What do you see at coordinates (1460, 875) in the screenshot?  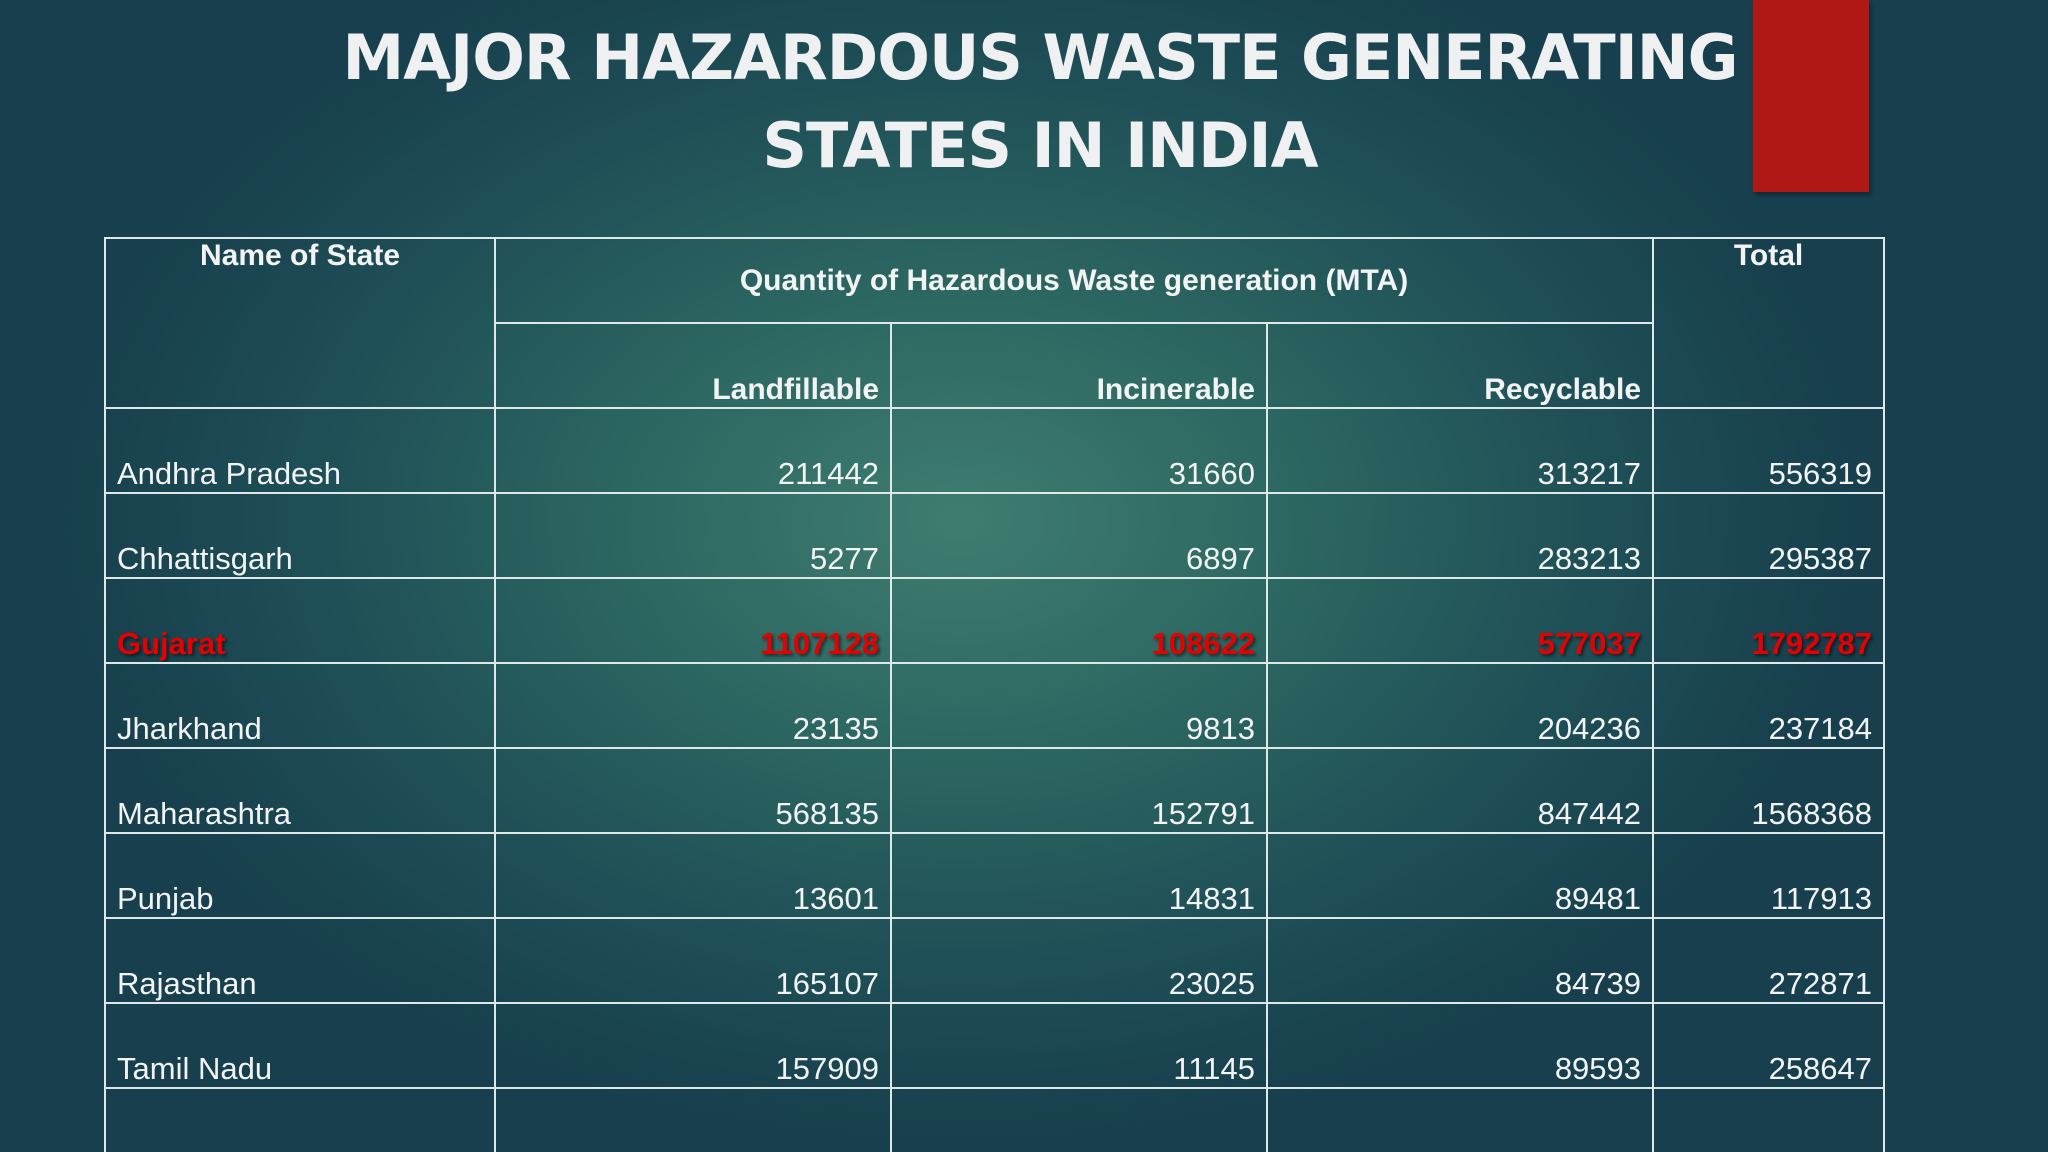 I see `recyclable-value: 89481` at bounding box center [1460, 875].